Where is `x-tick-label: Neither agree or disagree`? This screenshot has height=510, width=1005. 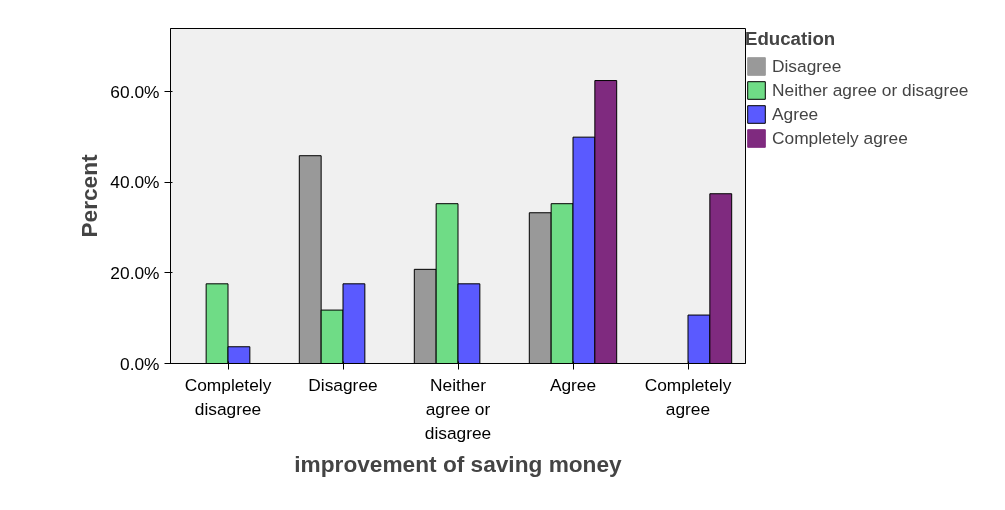
x-tick-label: Neither agree or disagree is located at coordinates (458, 408).